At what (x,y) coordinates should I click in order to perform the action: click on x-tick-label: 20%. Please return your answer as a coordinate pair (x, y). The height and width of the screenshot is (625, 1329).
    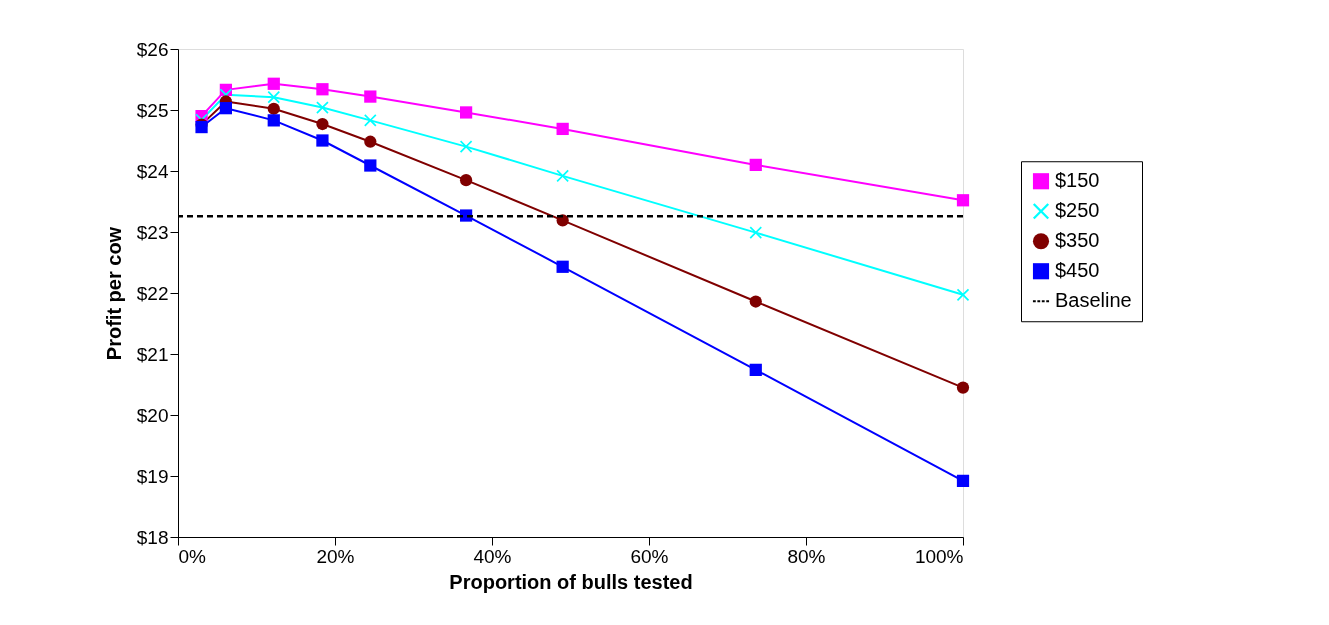
    Looking at the image, I should click on (335, 556).